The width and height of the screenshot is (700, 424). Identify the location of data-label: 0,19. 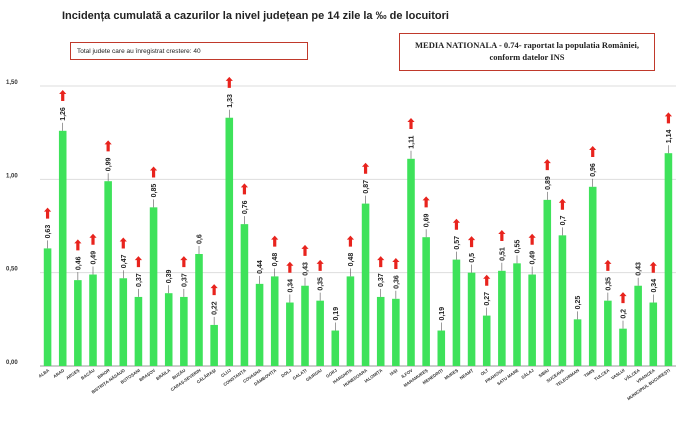
(336, 314).